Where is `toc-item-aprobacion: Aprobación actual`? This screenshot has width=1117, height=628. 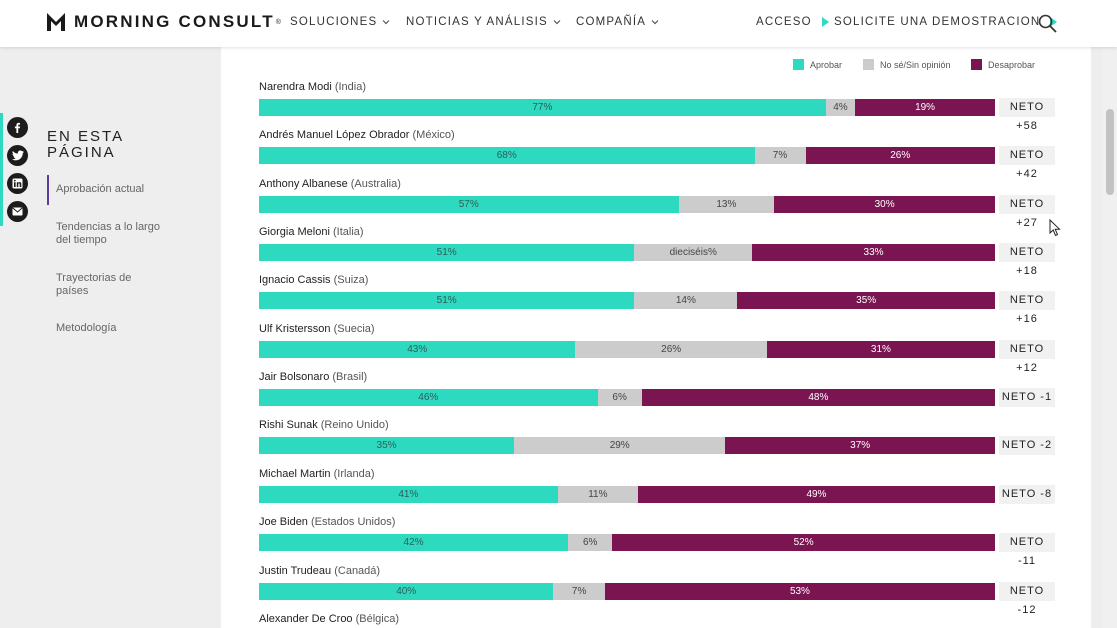 toc-item-aprobacion: Aprobación actual is located at coordinates (100, 189).